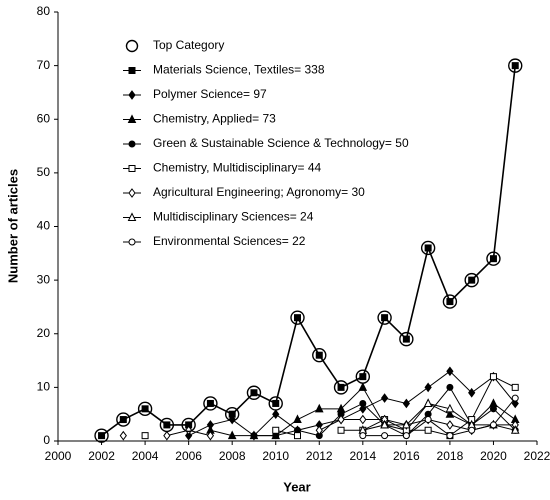  What do you see at coordinates (44, 279) in the screenshot?
I see `y-tick-label: 30` at bounding box center [44, 279].